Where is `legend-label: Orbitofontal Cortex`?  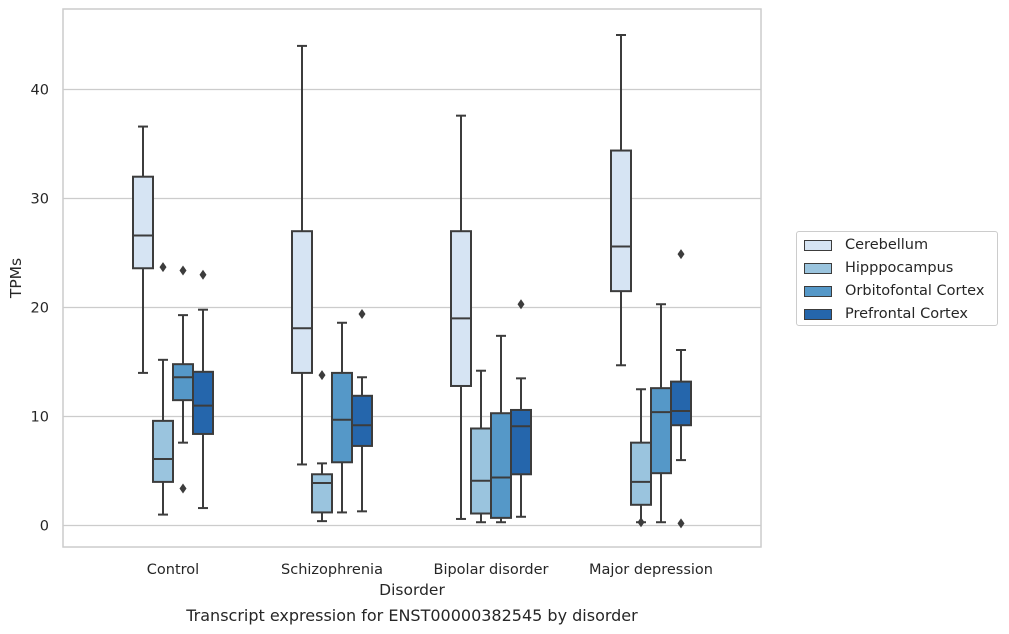 legend-label: Orbitofontal Cortex is located at coordinates (915, 291).